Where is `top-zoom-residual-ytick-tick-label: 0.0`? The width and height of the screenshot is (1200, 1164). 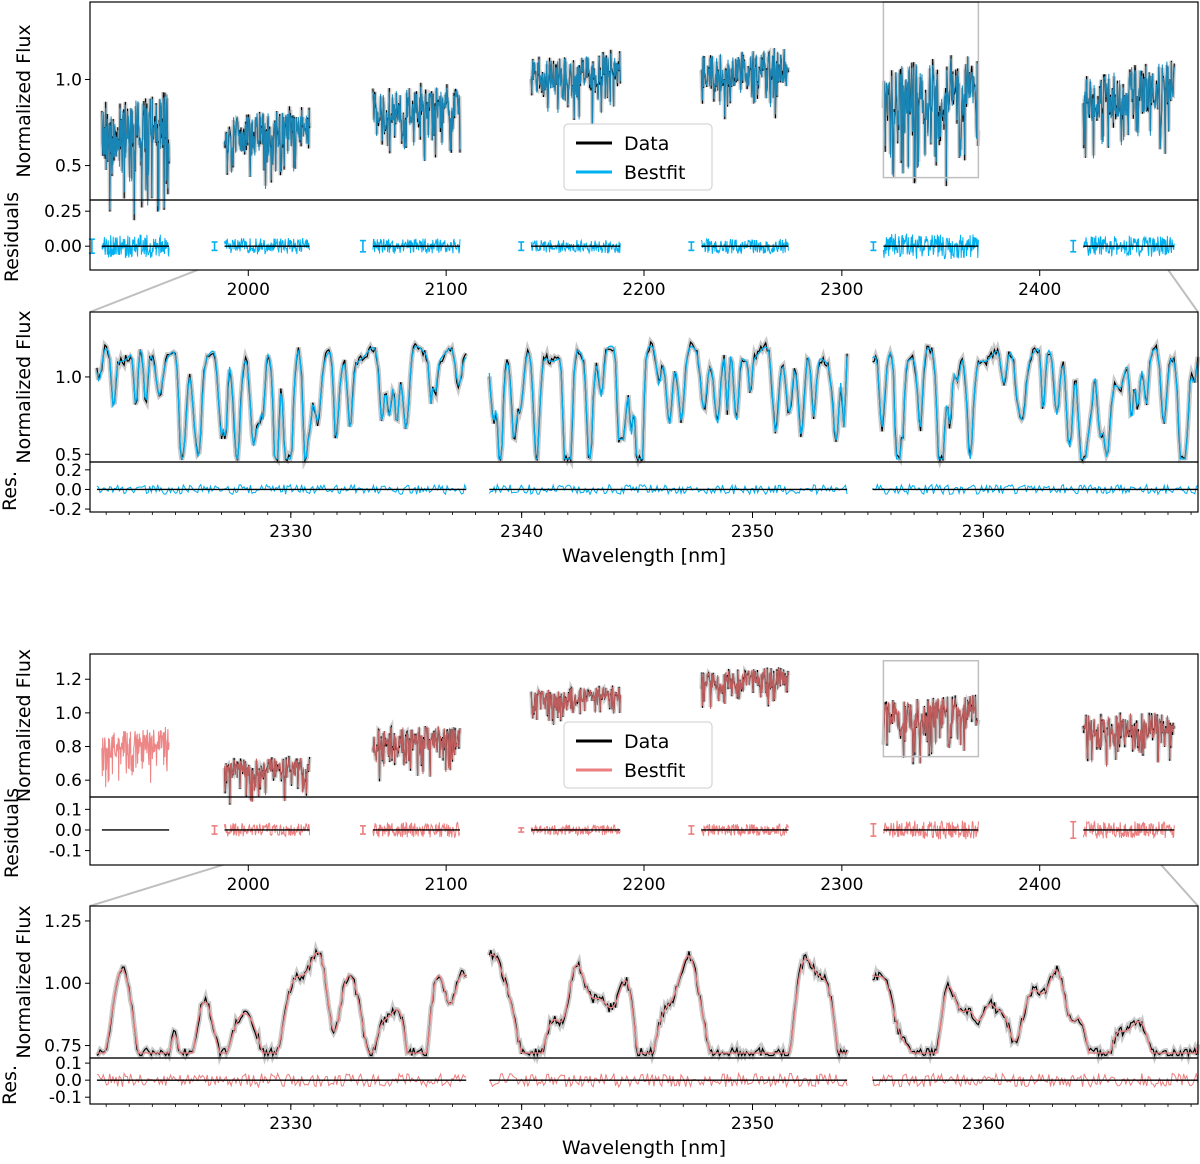
top-zoom-residual-ytick-tick-label: 0.0 is located at coordinates (68, 490).